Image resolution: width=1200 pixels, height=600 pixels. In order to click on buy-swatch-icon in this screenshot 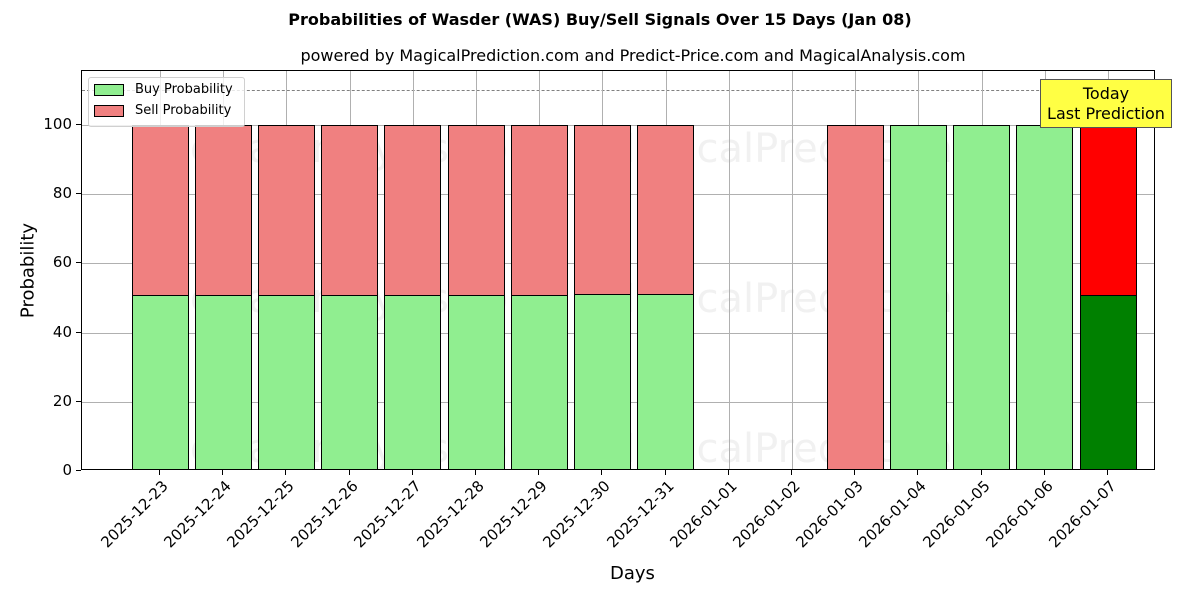, I will do `click(109, 89)`.